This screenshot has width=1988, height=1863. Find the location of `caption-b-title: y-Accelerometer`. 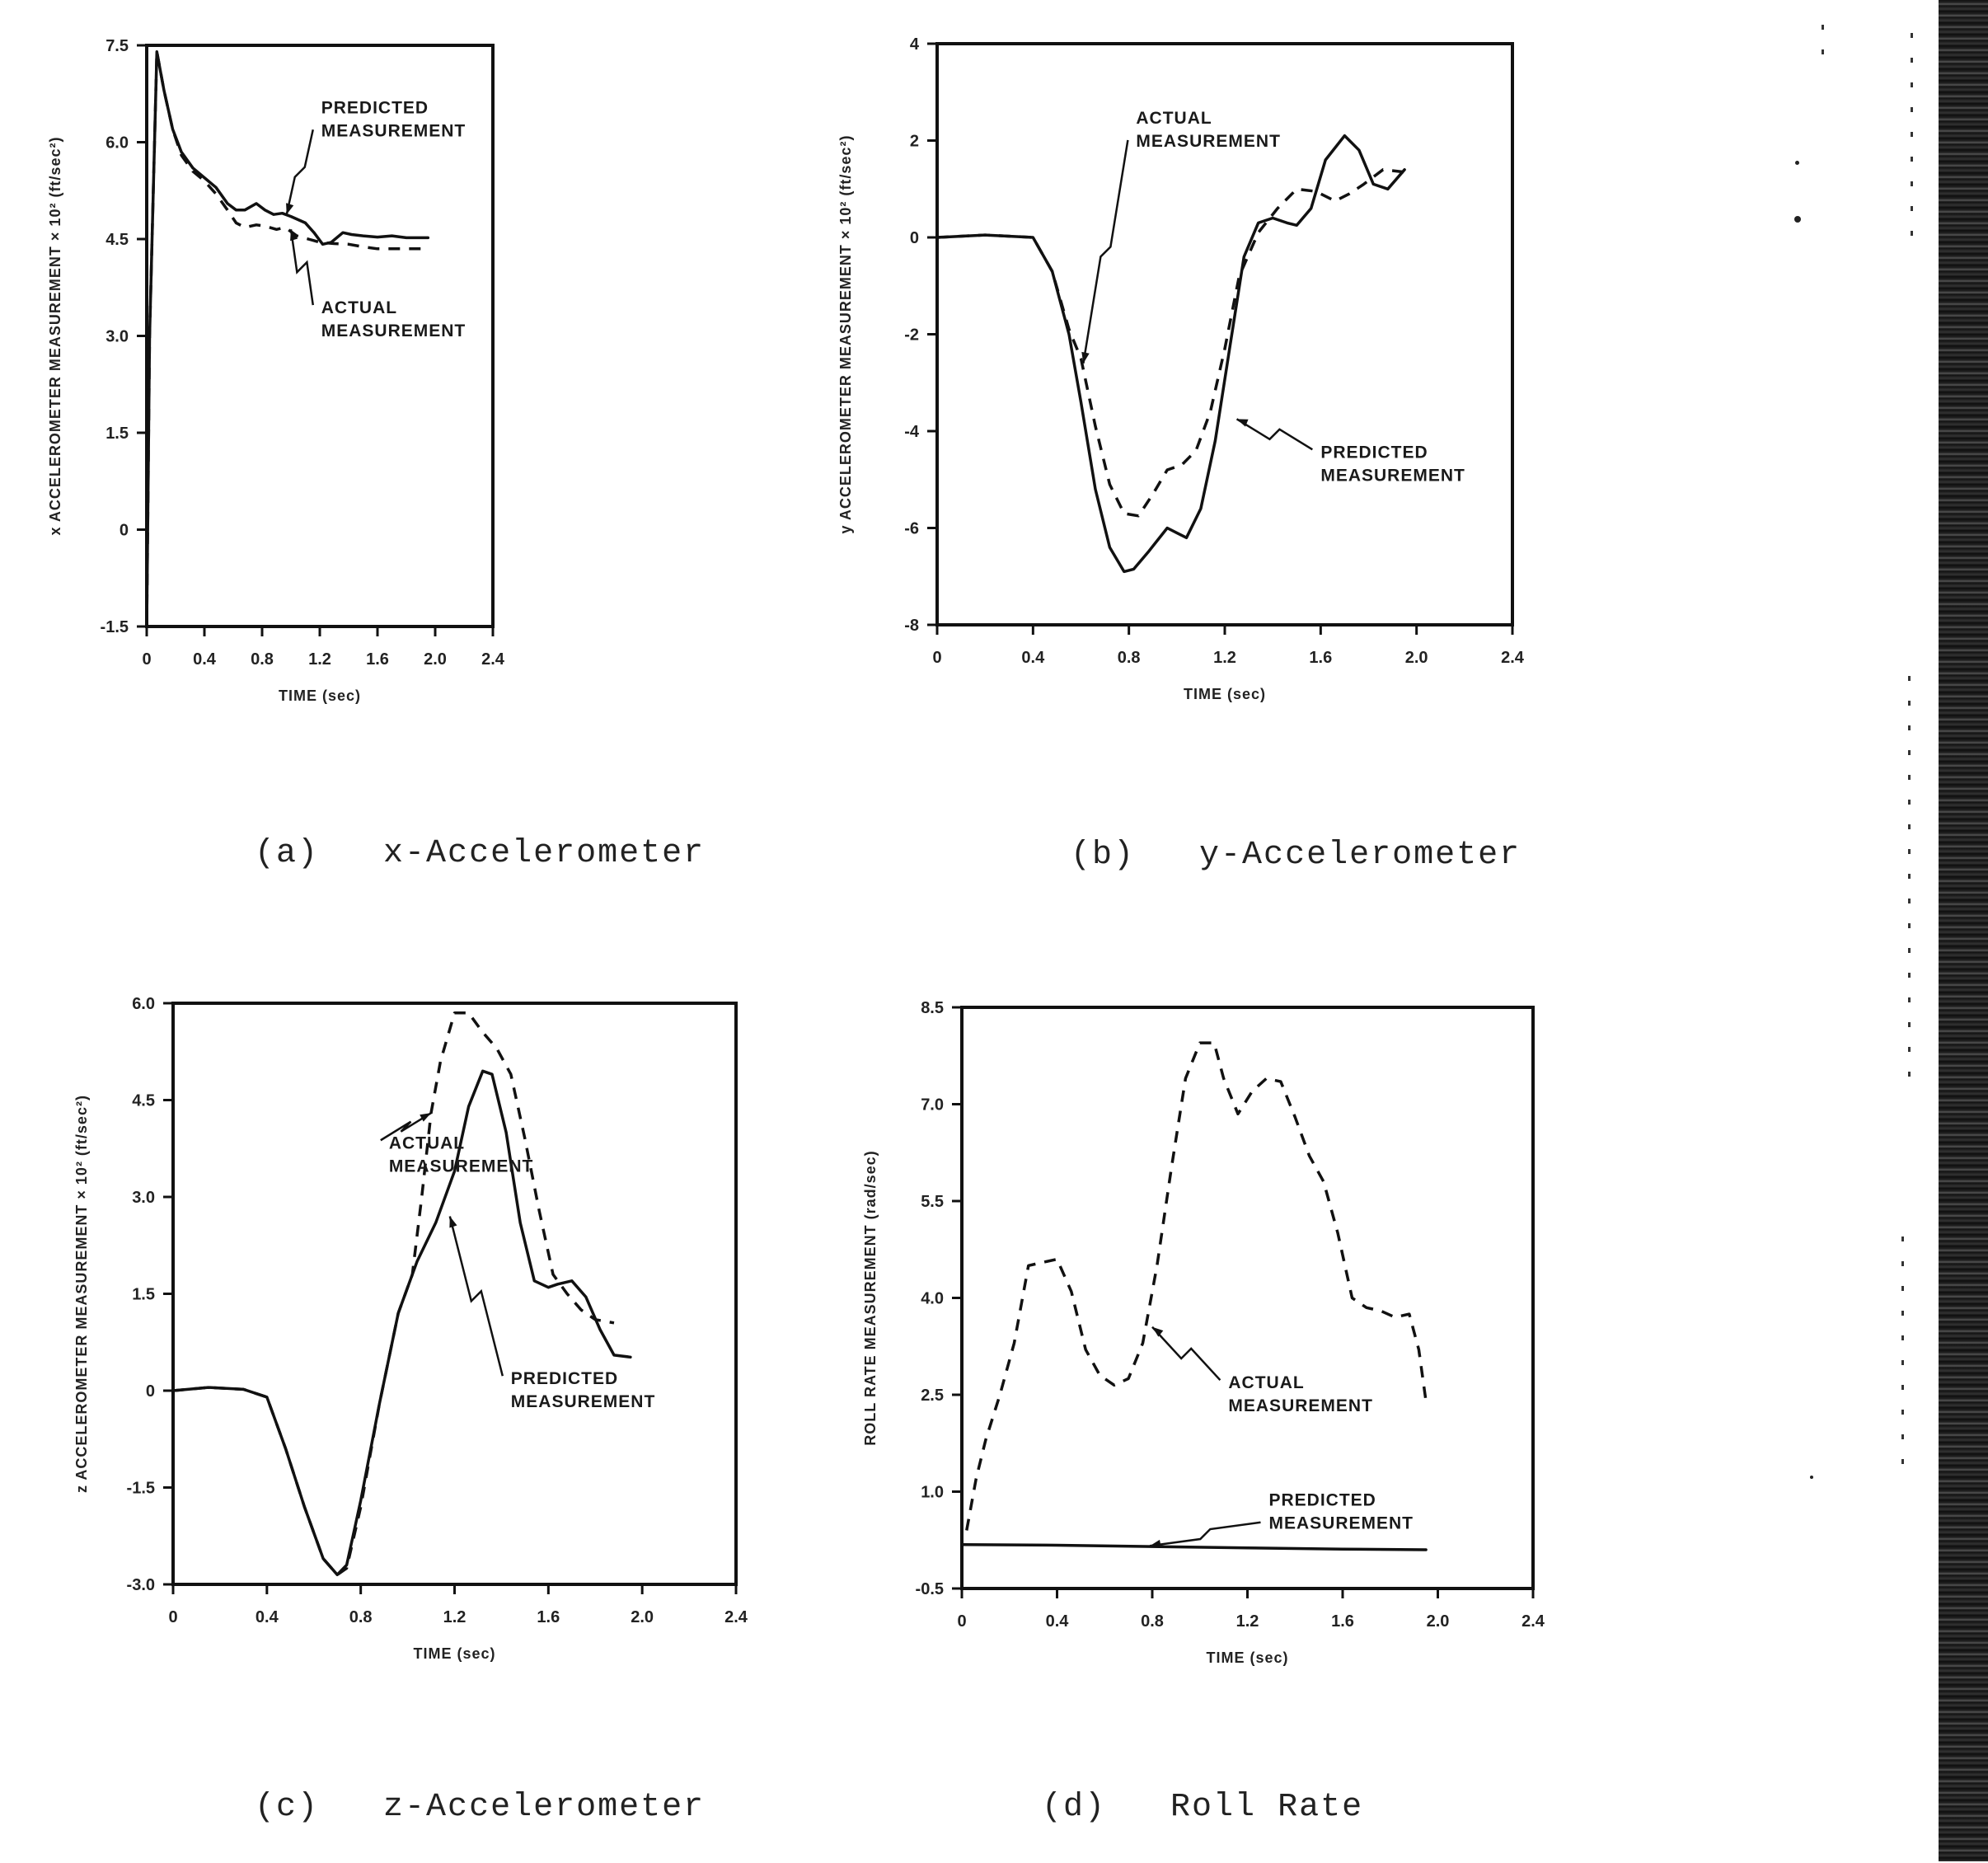

caption-b-title: y-Accelerometer is located at coordinates (1360, 855).